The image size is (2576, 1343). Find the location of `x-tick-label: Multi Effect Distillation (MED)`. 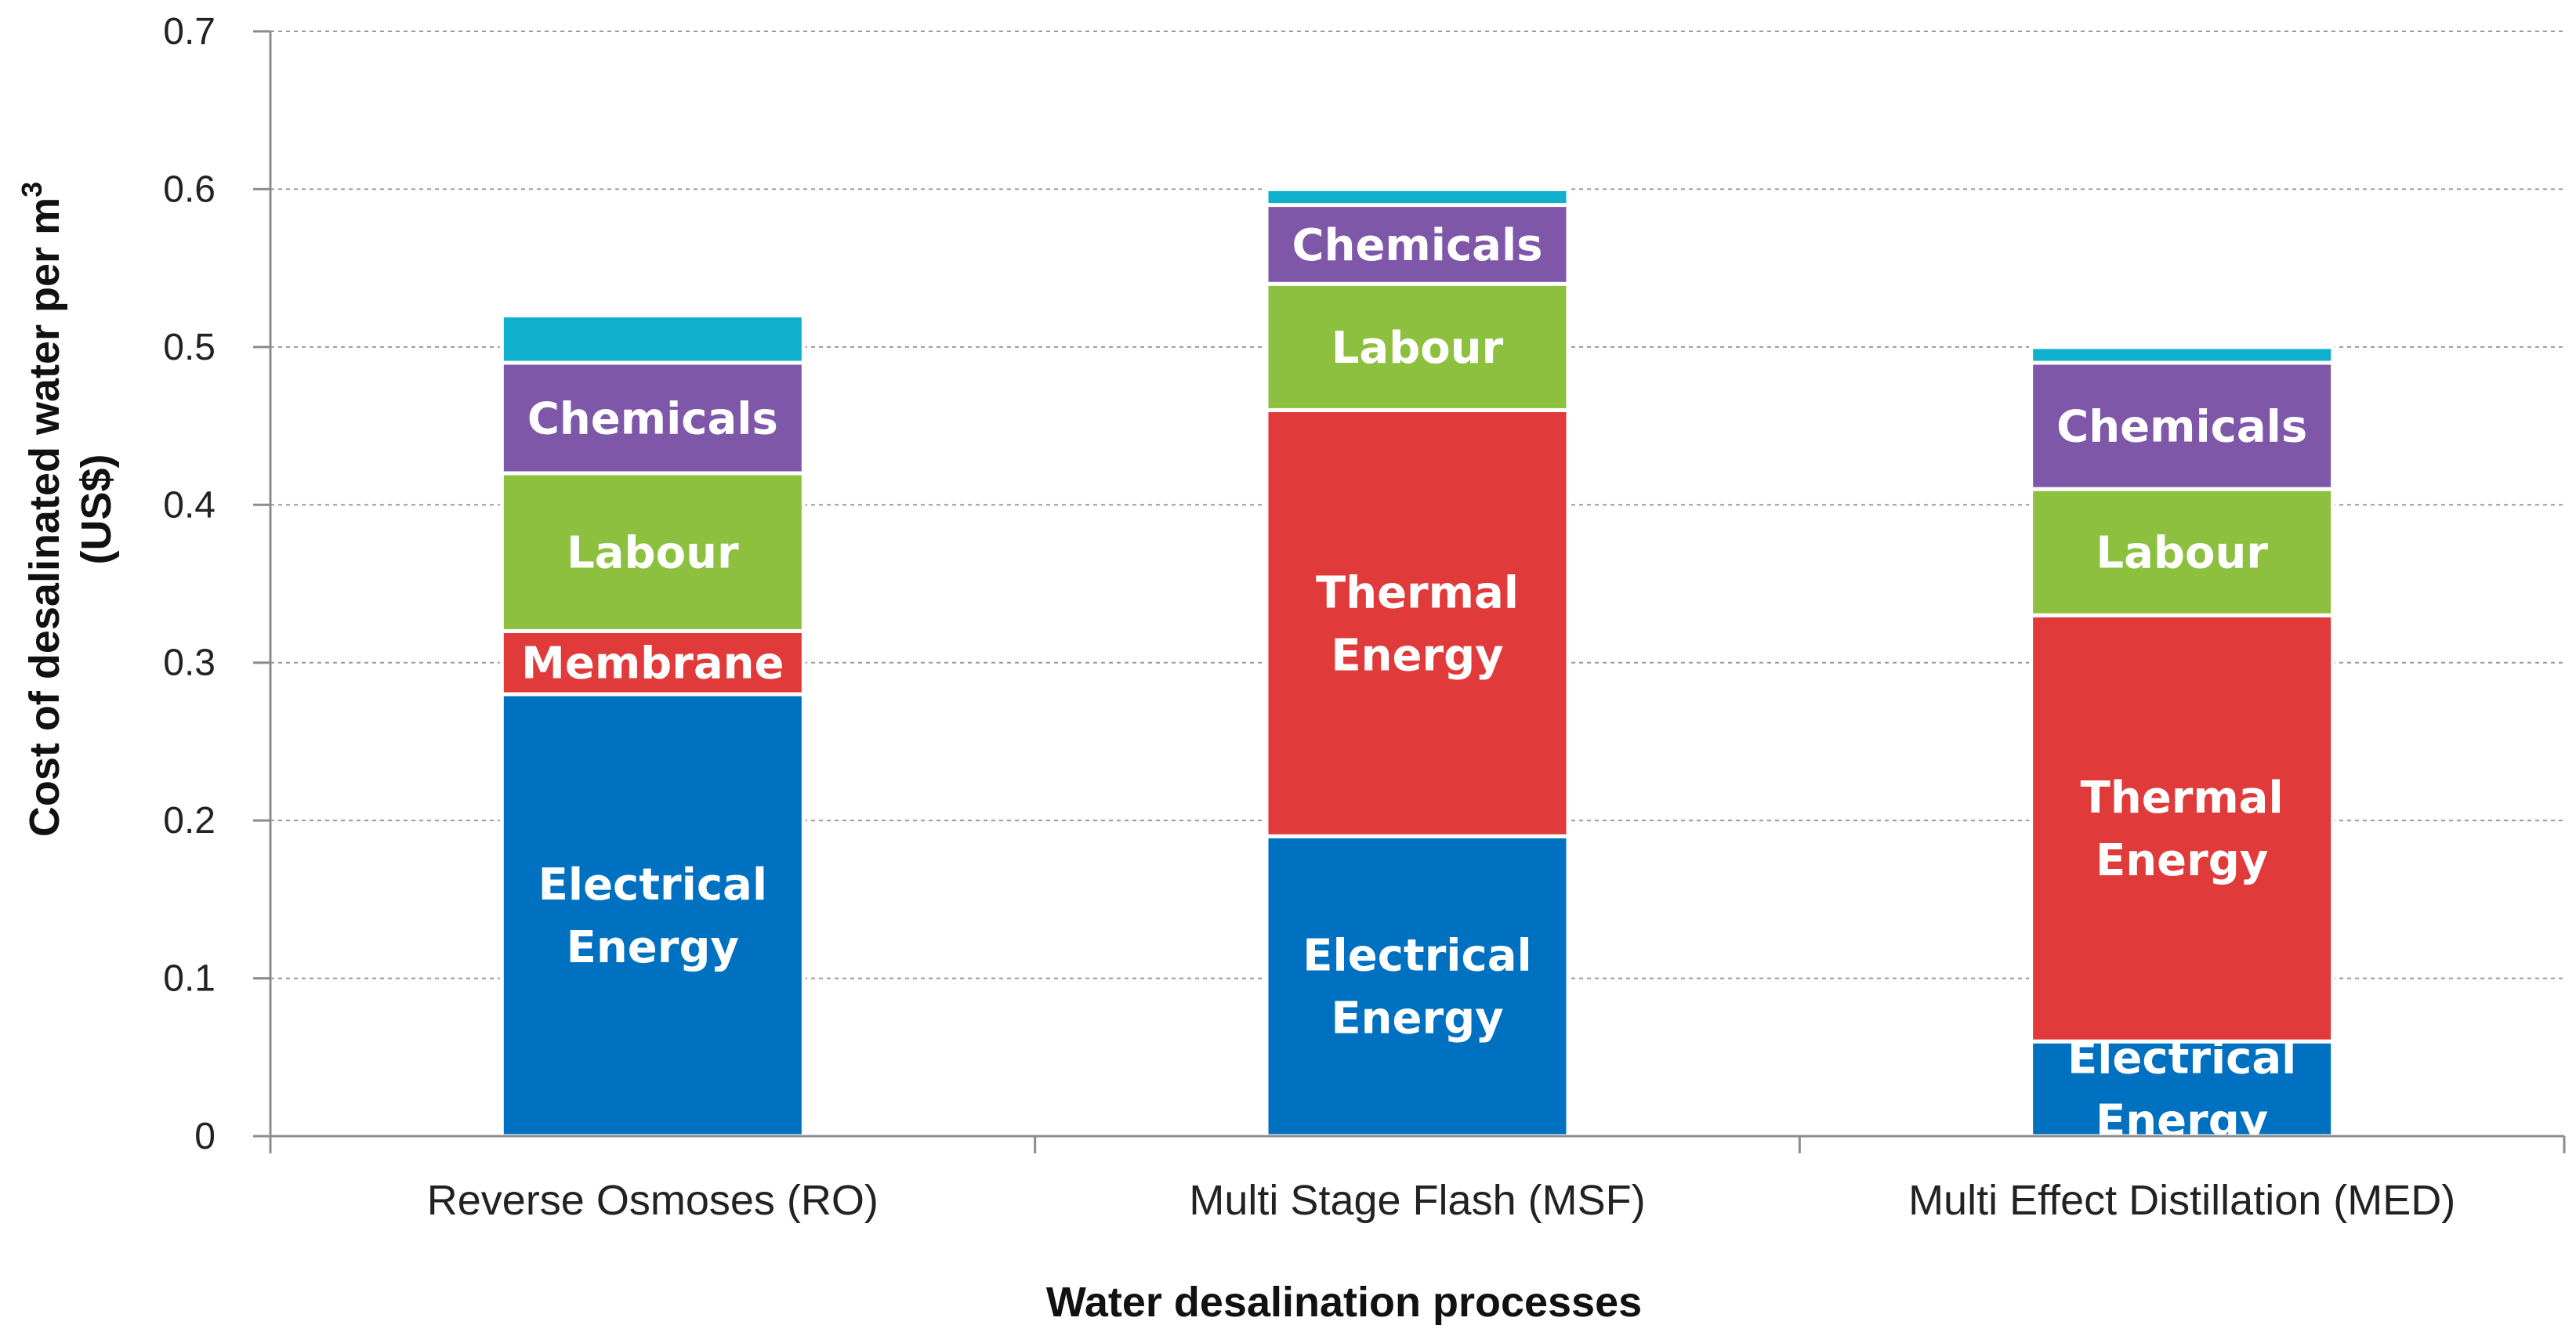

x-tick-label: Multi Effect Distillation (MED) is located at coordinates (2181, 1200).